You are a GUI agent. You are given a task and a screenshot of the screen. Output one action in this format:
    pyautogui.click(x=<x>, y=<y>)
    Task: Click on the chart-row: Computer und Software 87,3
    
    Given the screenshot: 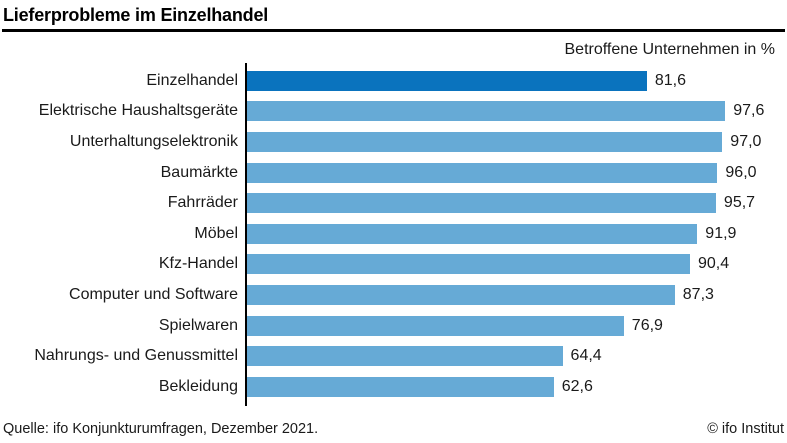 What is the action you would take?
    pyautogui.click(x=428, y=295)
    